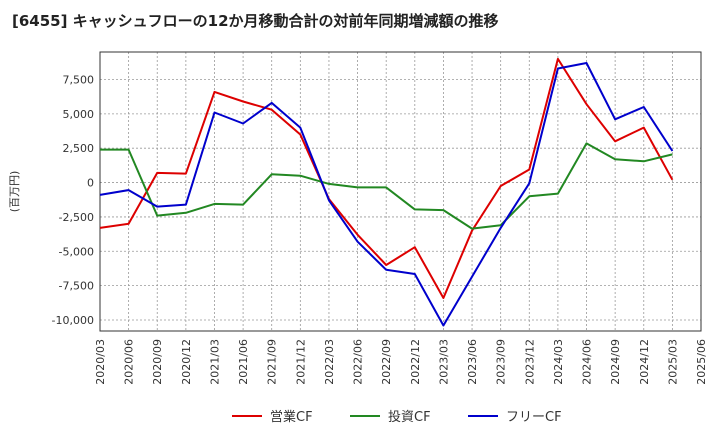 The width and height of the screenshot is (720, 440). Describe the element at coordinates (386, 362) in the screenshot. I see `x-tick-label: 2022/09` at that location.